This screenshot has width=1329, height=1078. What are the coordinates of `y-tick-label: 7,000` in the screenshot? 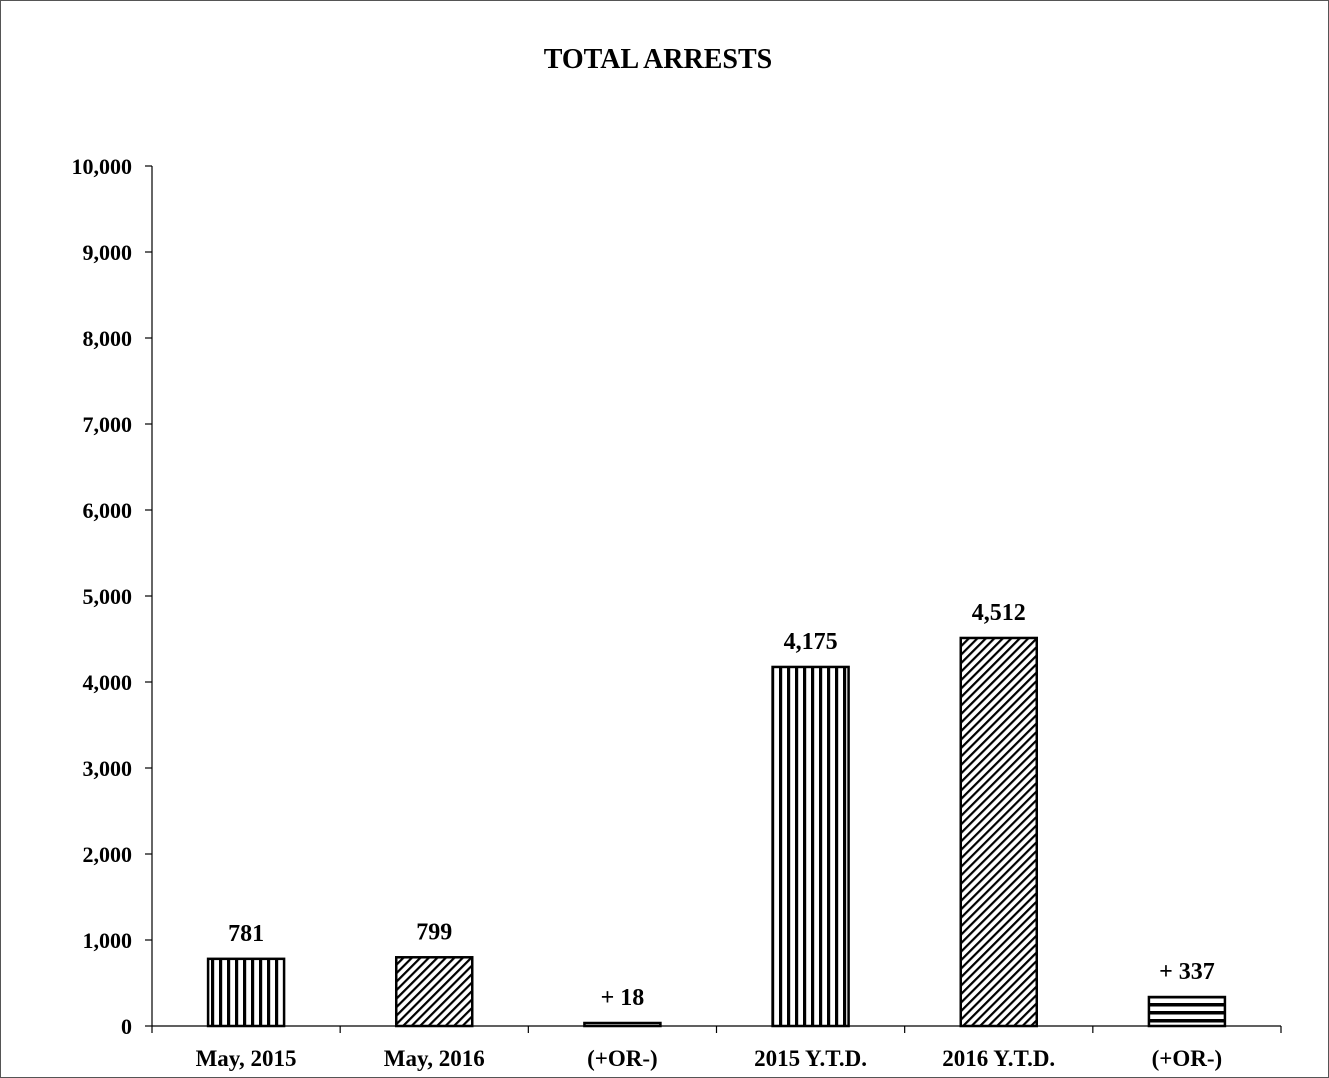 It's located at (108, 424).